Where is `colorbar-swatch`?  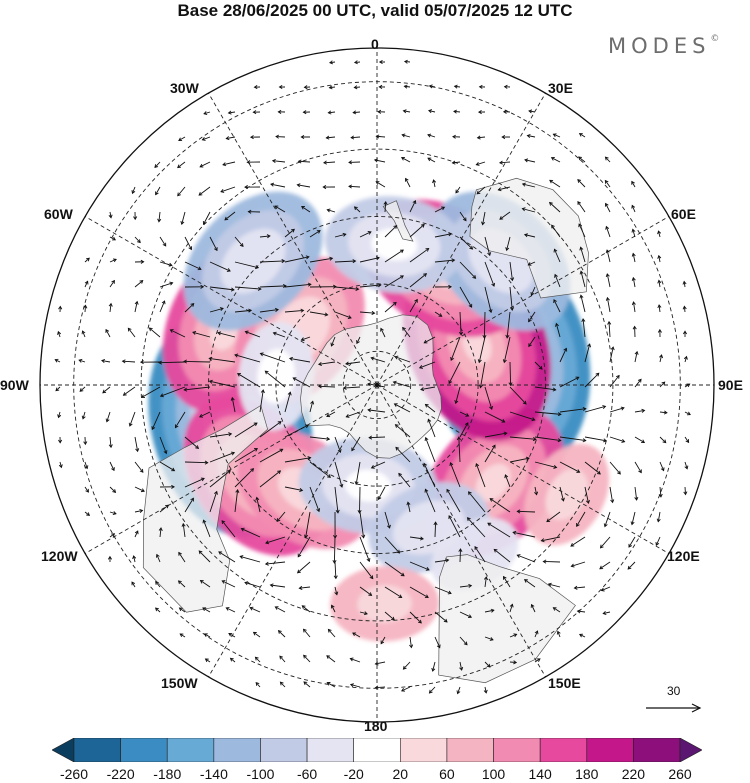 colorbar-swatch is located at coordinates (237, 750).